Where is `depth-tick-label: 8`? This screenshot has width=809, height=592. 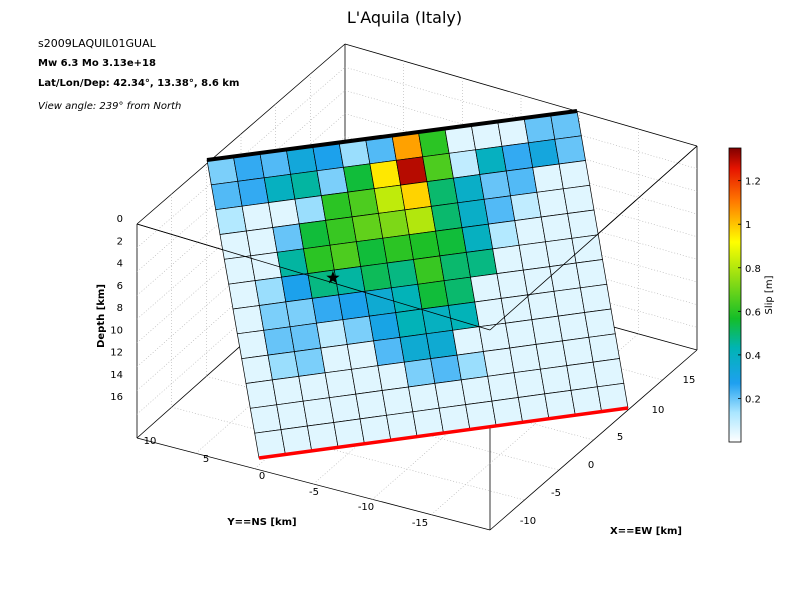
depth-tick-label: 8 is located at coordinates (120, 308).